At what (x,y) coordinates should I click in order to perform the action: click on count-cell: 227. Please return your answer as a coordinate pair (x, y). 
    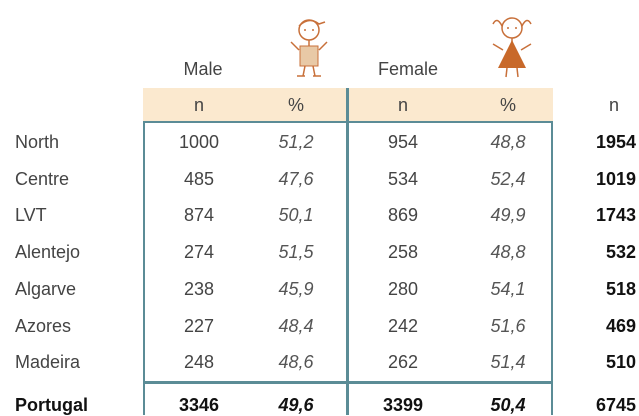
    Looking at the image, I should click on (199, 325).